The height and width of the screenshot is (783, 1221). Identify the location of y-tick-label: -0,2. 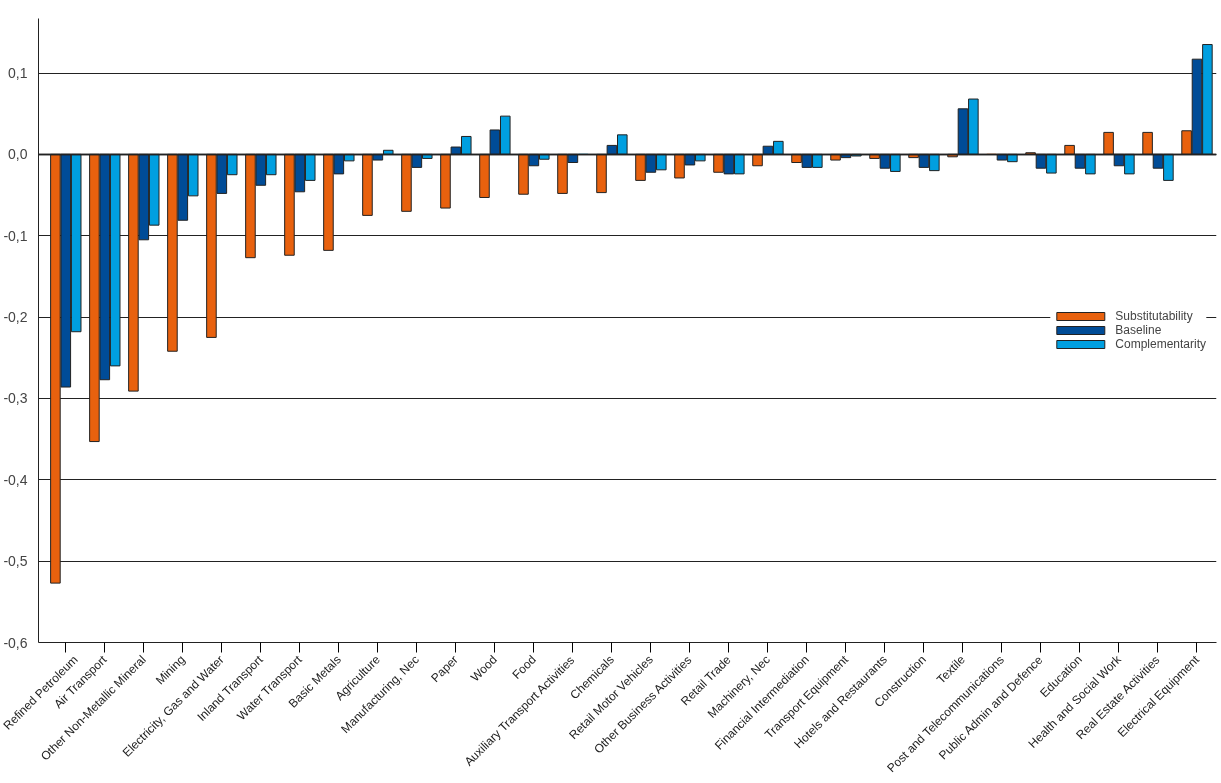
(15, 317).